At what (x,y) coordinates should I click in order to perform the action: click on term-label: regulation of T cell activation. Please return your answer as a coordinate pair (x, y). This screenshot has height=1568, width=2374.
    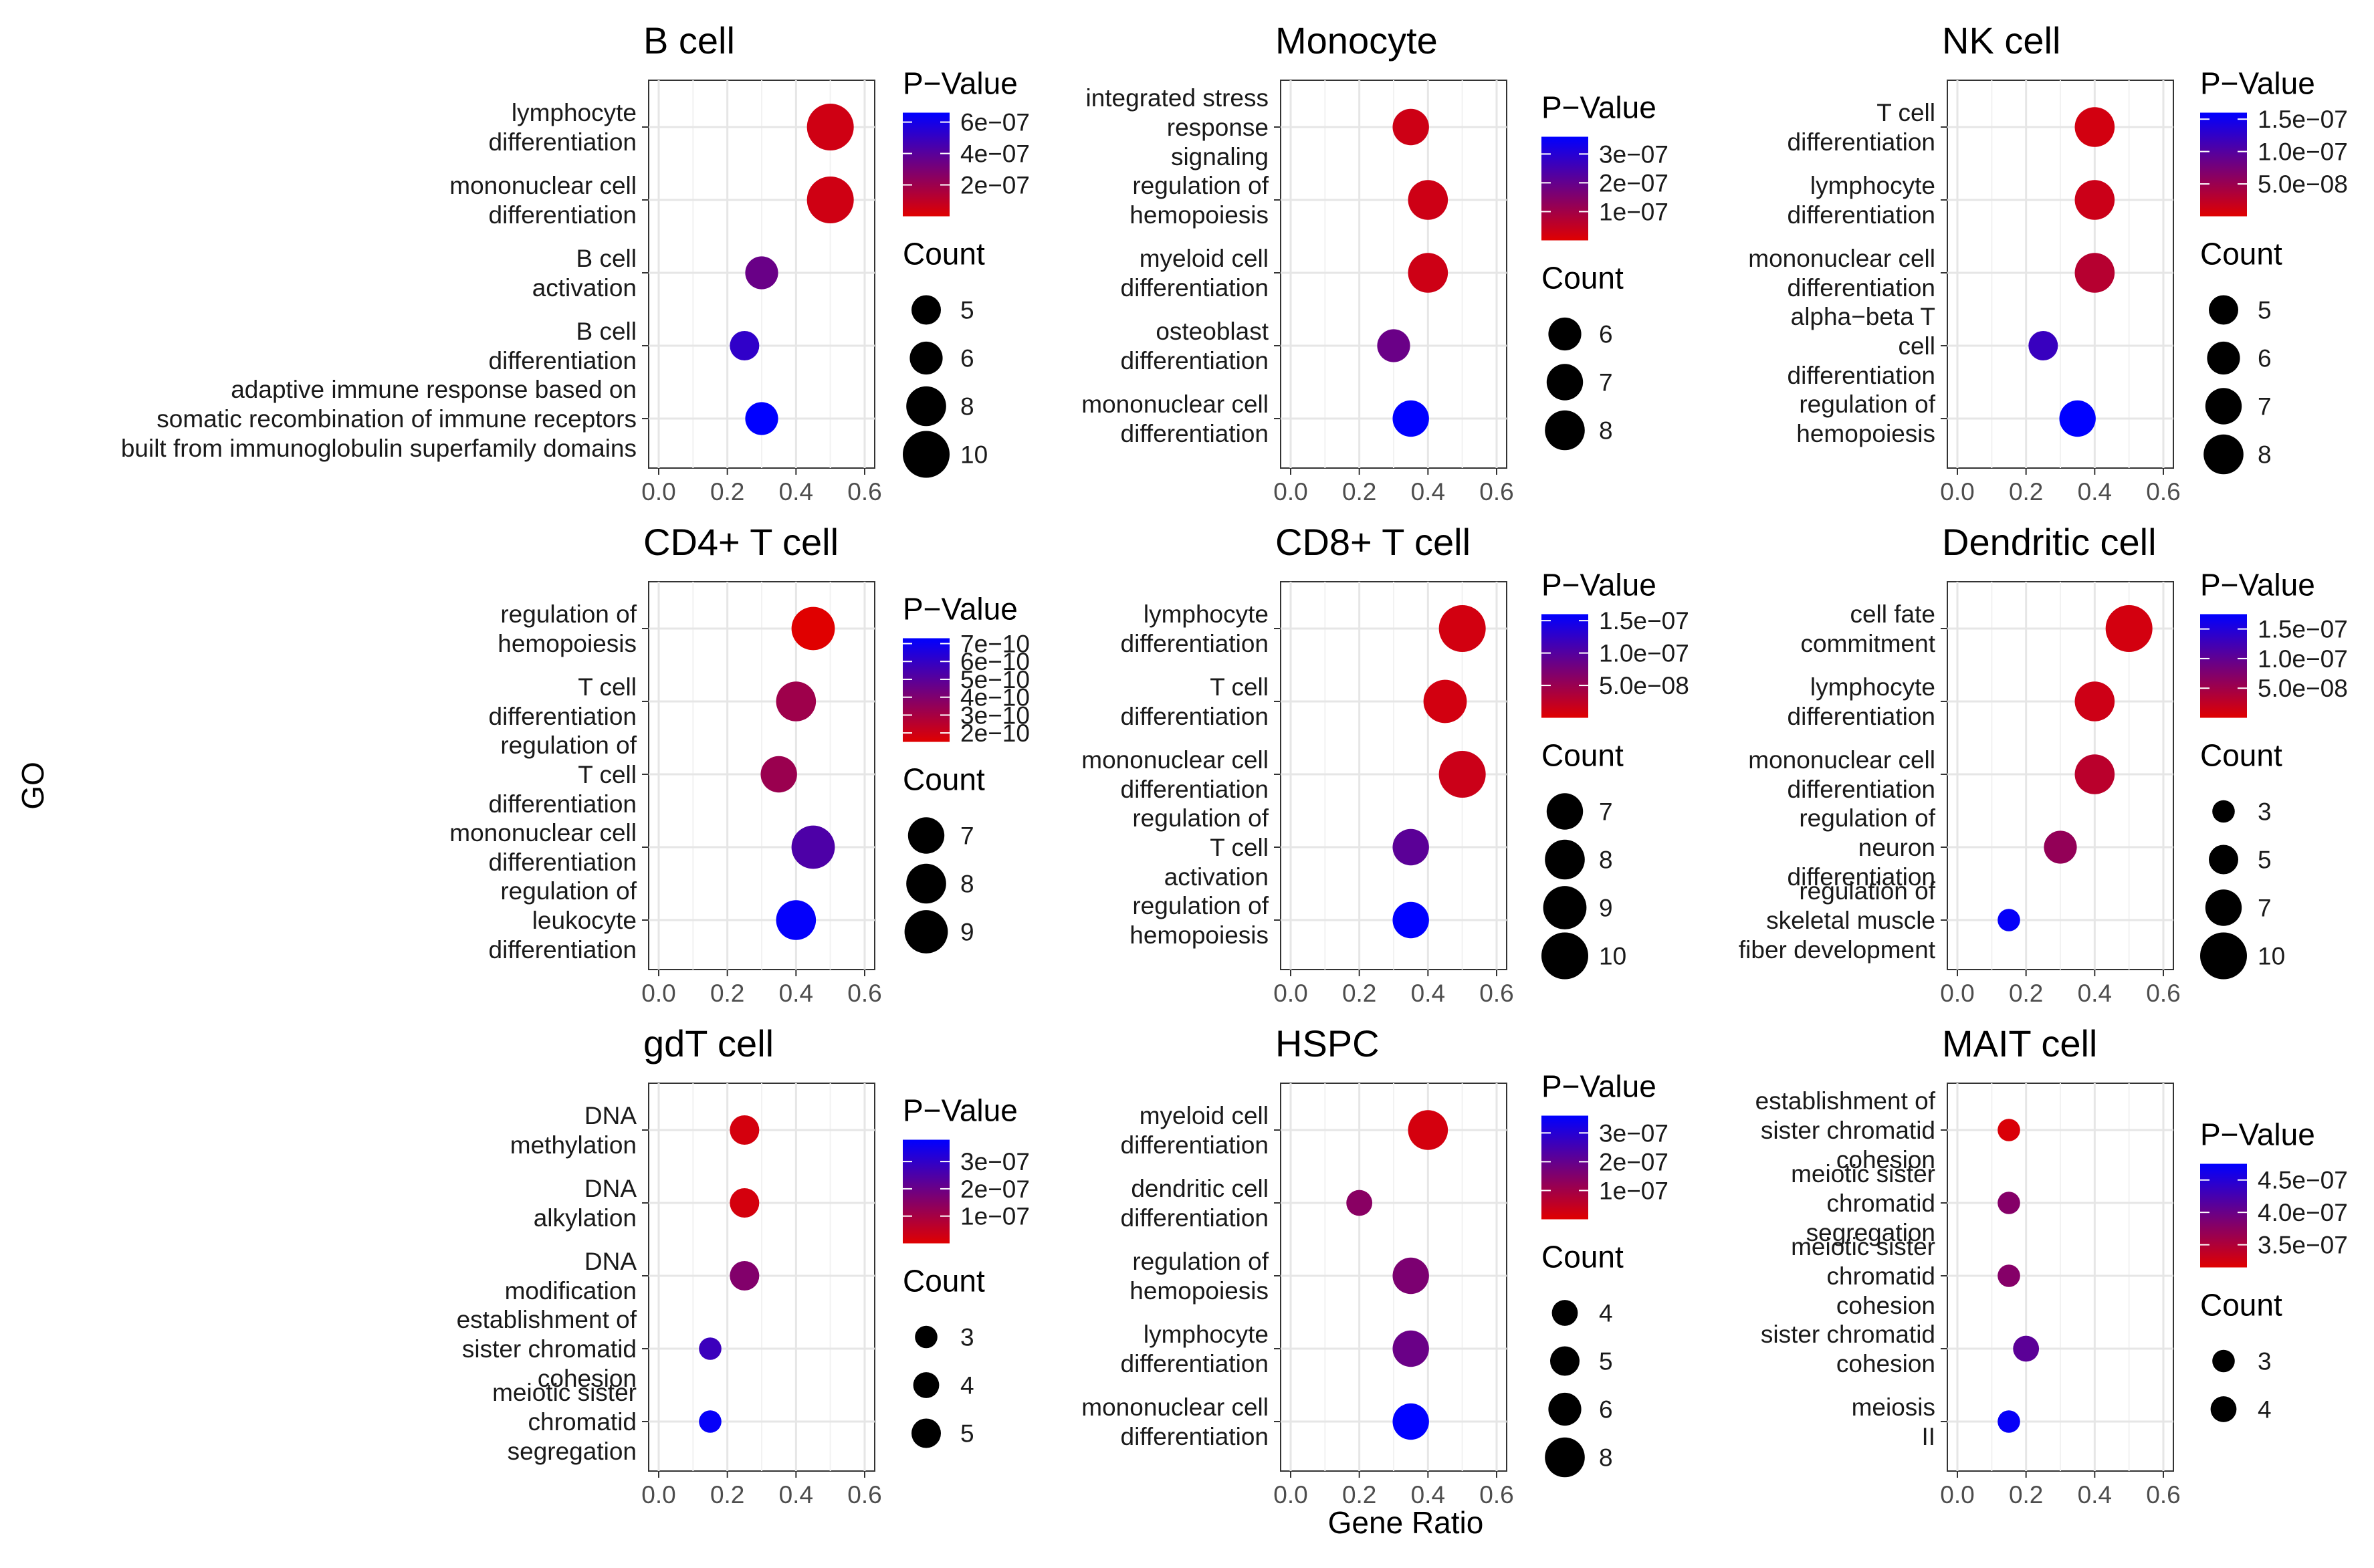
    Looking at the image, I should click on (1200, 847).